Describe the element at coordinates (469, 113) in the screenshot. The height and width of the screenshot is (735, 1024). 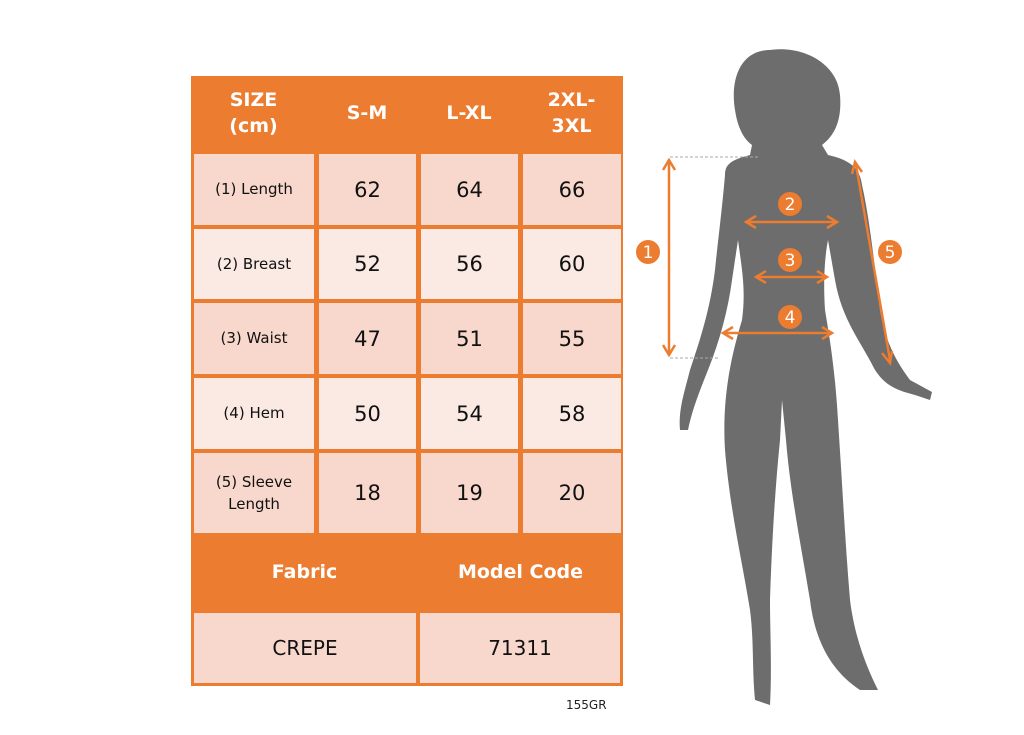
I see `size-col-l-xl: L-XL` at that location.